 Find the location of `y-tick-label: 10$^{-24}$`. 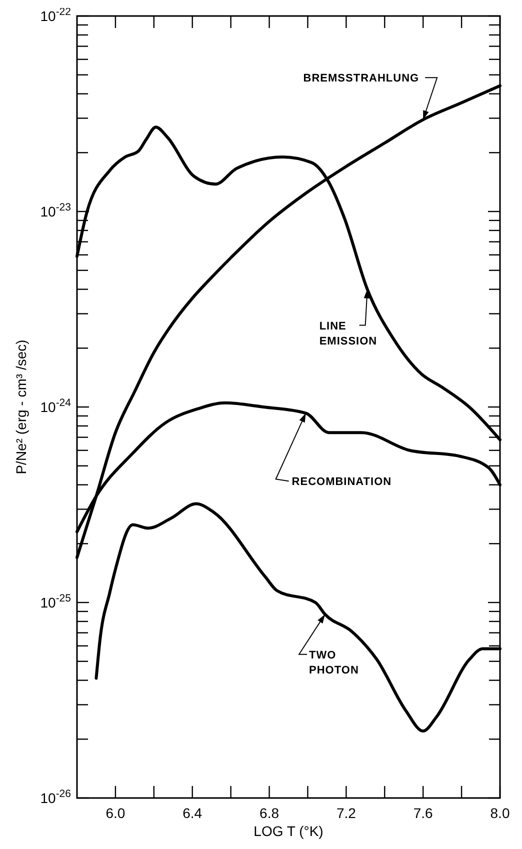

y-tick-label: 10$^{-24}$ is located at coordinates (56, 406).